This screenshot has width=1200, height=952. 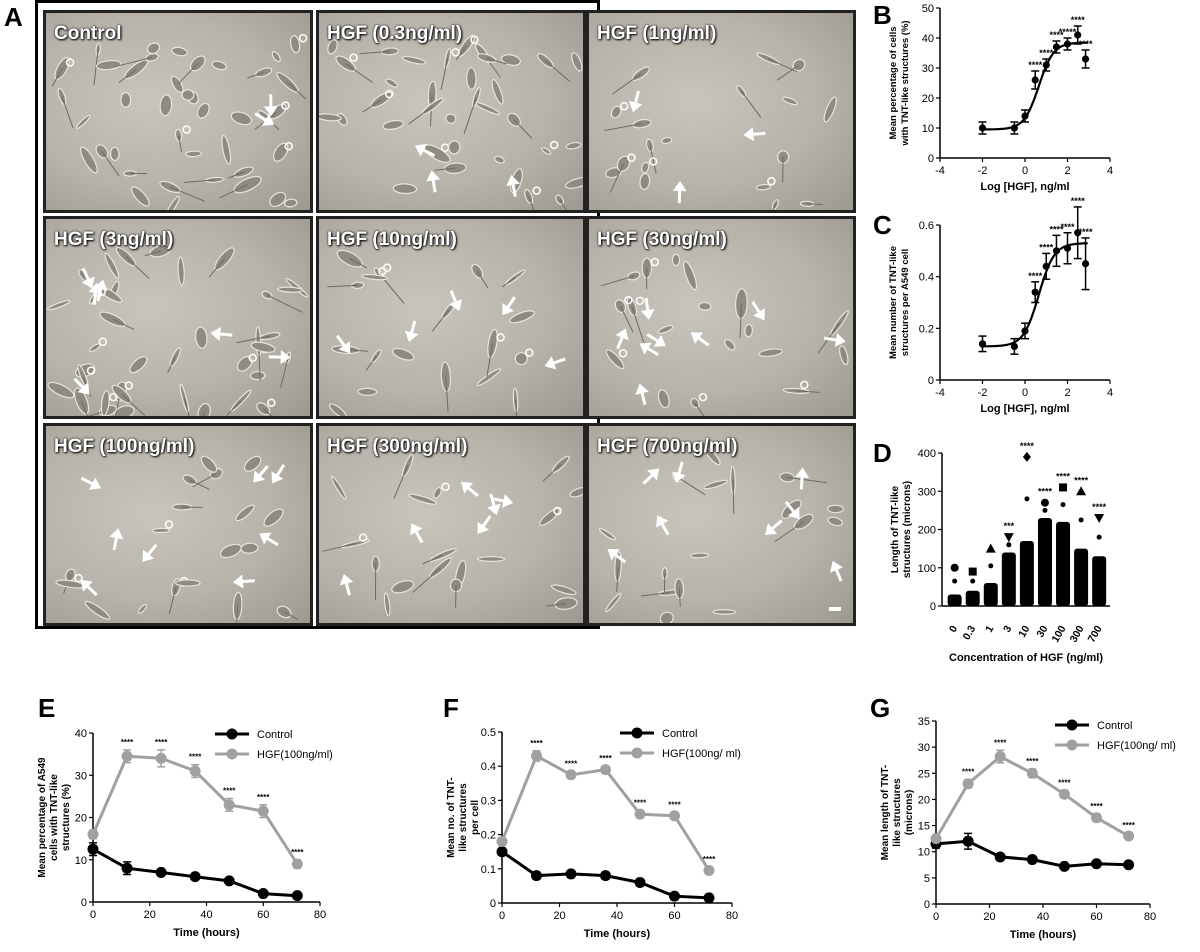 What do you see at coordinates (1026, 658) in the screenshot?
I see `x-axis-label: Concentration of HGF (ng/ml)` at bounding box center [1026, 658].